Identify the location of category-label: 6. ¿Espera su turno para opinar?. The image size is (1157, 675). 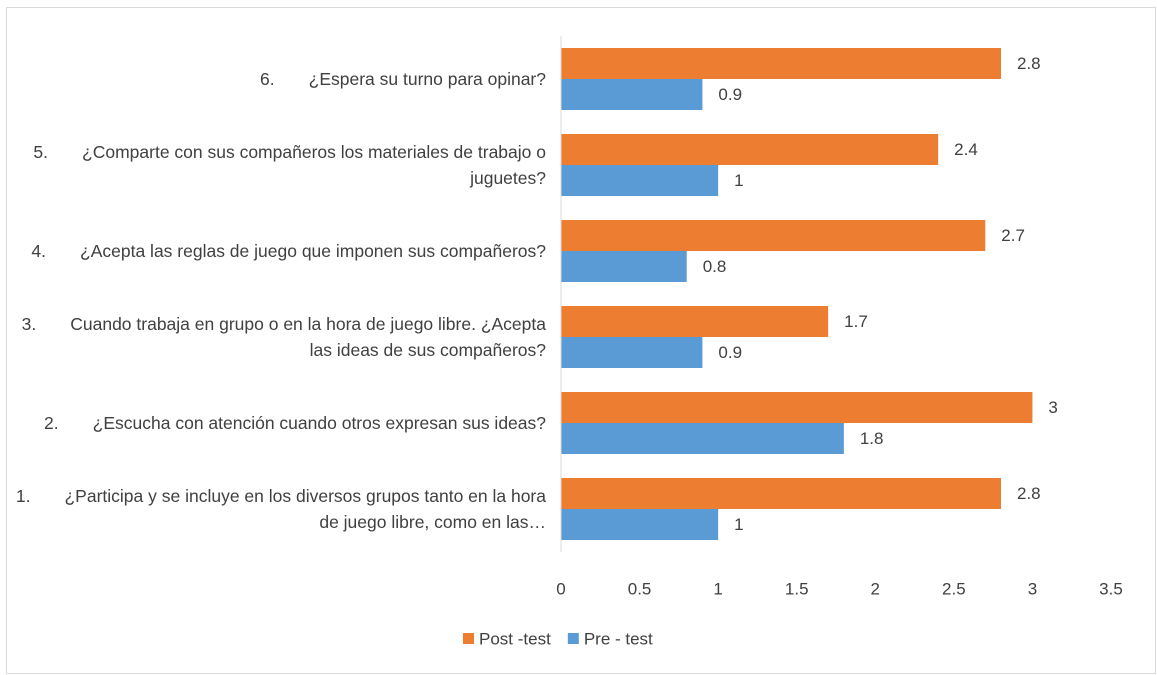
(403, 79).